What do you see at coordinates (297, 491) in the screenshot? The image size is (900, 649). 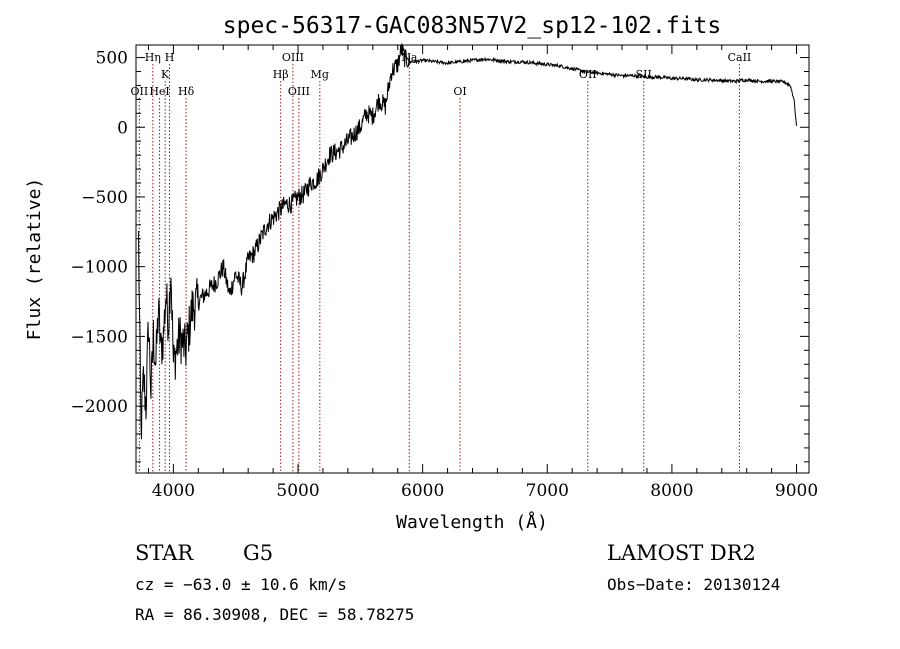 I see `x-tick-label: 5000` at bounding box center [297, 491].